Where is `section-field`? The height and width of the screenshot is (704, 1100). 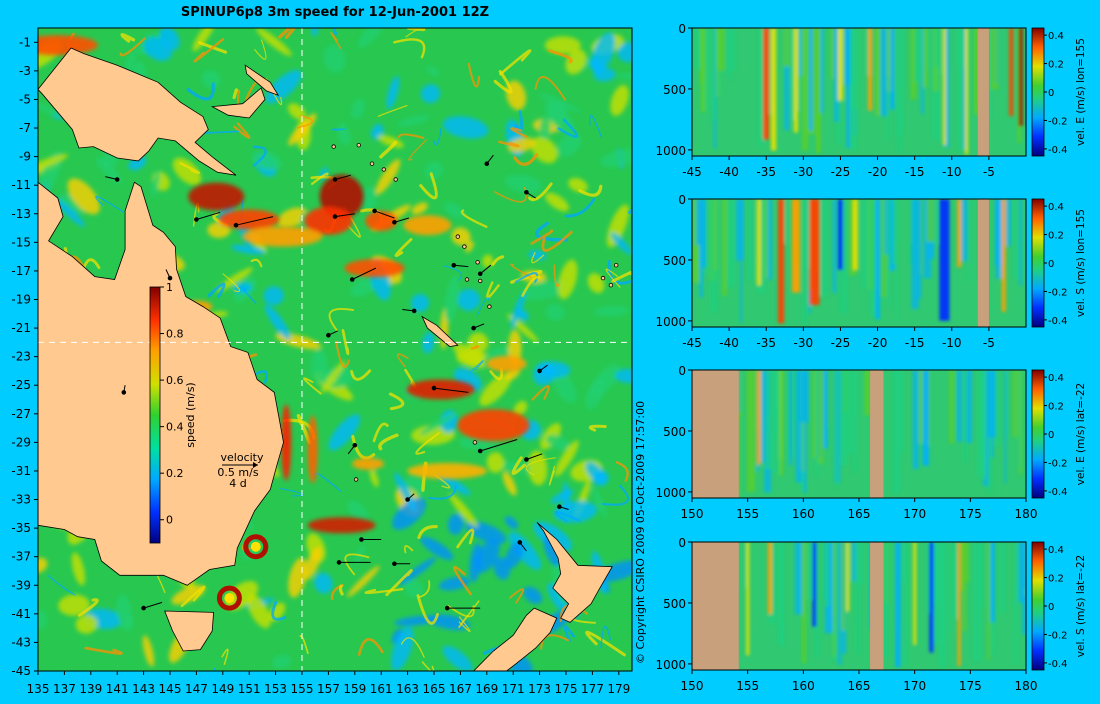
section-field is located at coordinates (859, 434).